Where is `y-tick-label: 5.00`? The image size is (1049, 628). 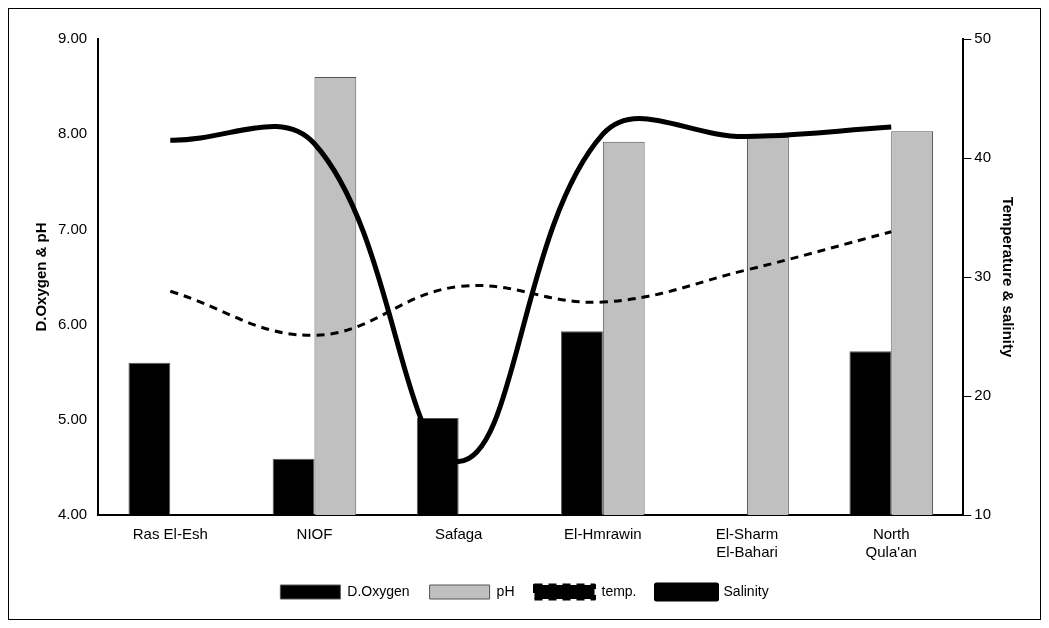 y-tick-label: 5.00 is located at coordinates (72, 418).